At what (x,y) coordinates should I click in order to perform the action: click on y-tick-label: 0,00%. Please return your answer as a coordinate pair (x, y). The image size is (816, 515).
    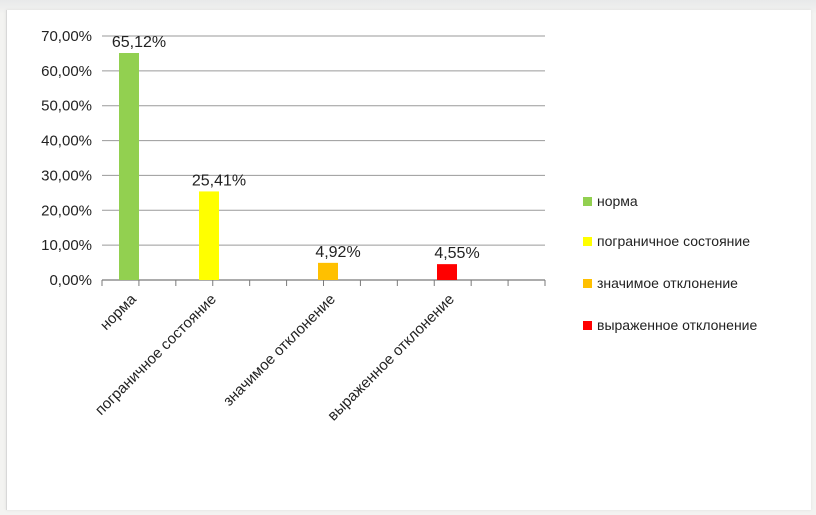
    Looking at the image, I should click on (70, 280).